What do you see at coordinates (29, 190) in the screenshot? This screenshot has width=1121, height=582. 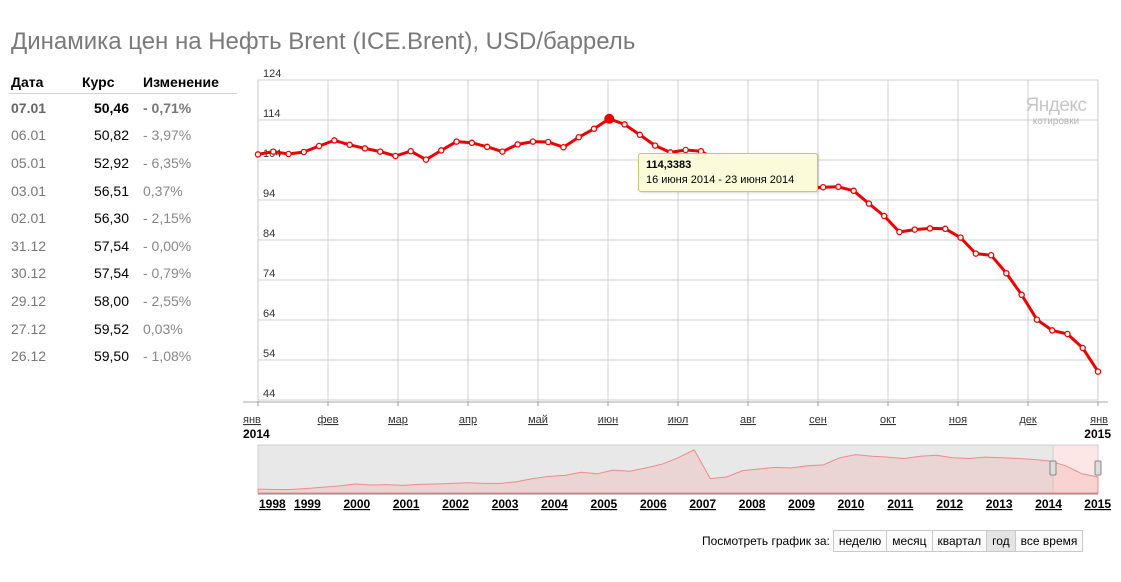 I see `row-date: 03.01` at bounding box center [29, 190].